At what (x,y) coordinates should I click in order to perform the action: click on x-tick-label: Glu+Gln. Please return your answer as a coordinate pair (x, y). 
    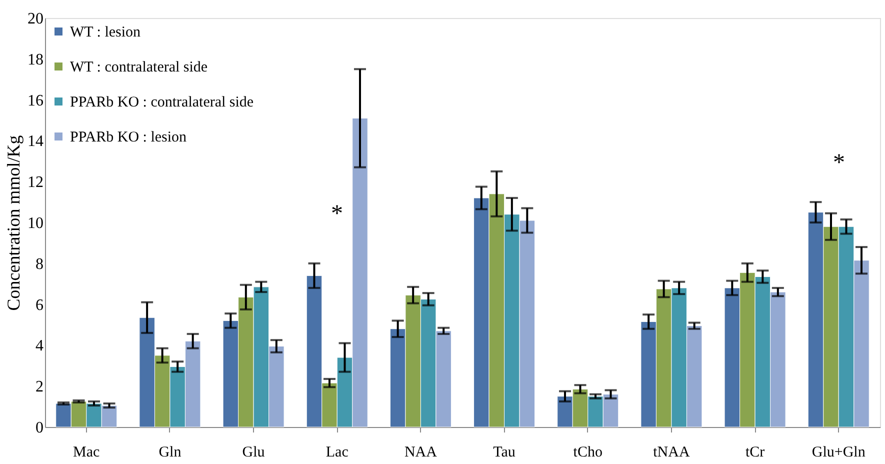
    Looking at the image, I should click on (839, 452).